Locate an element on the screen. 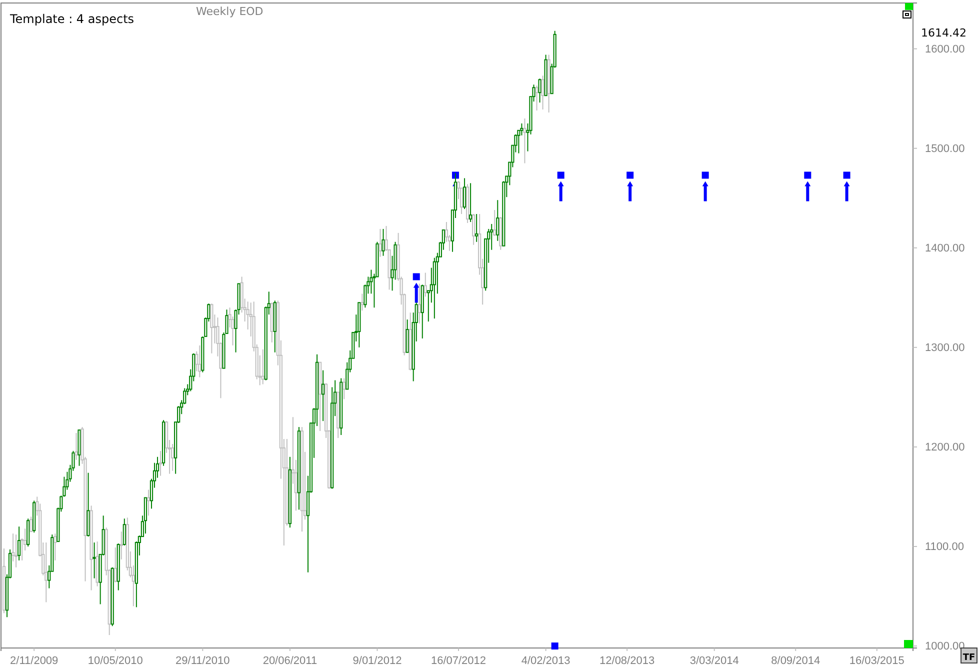 Image resolution: width=979 pixels, height=666 pixels. y-tick-label: 1600.00 is located at coordinates (945, 49).